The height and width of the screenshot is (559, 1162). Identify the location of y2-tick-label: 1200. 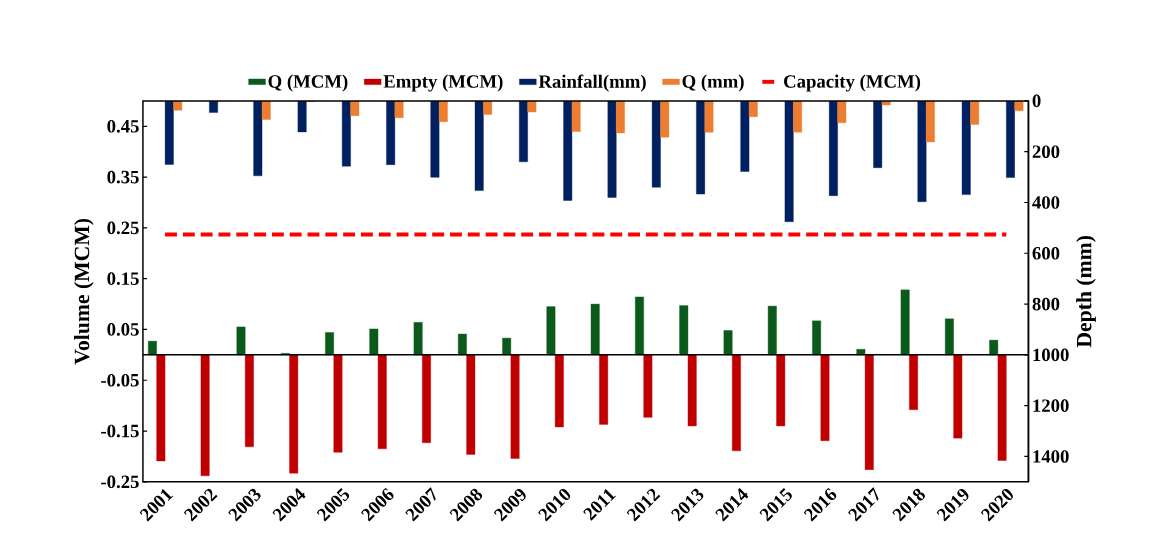
(1051, 405).